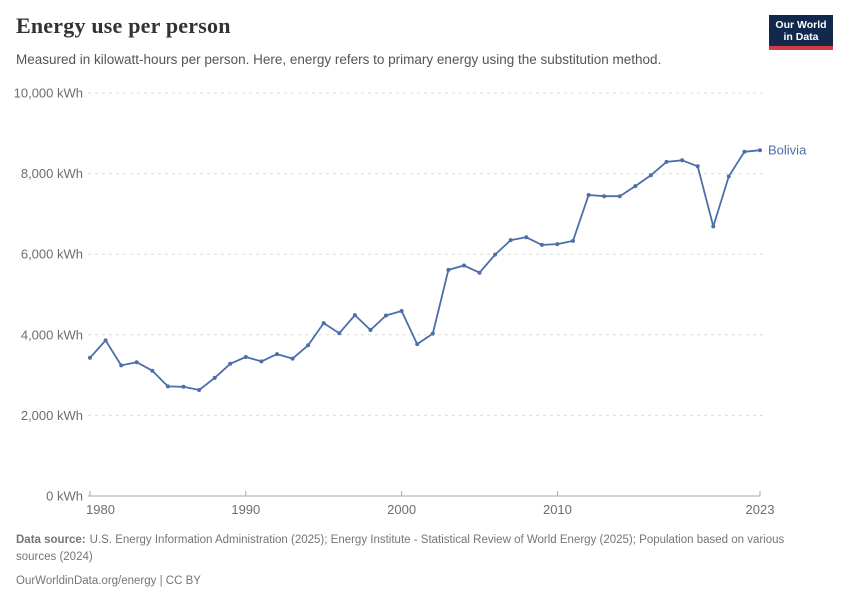 The width and height of the screenshot is (850, 600). Describe the element at coordinates (52, 173) in the screenshot. I see `y-tick-label: 8,000 kWh` at that location.